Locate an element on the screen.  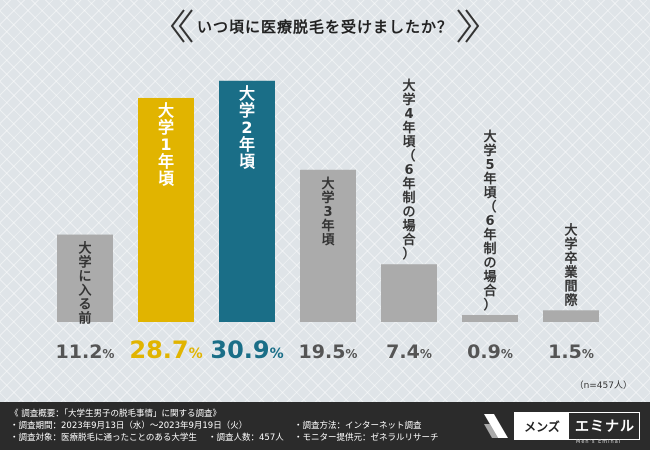
value-label-1: 11.2% is located at coordinates (85, 352).